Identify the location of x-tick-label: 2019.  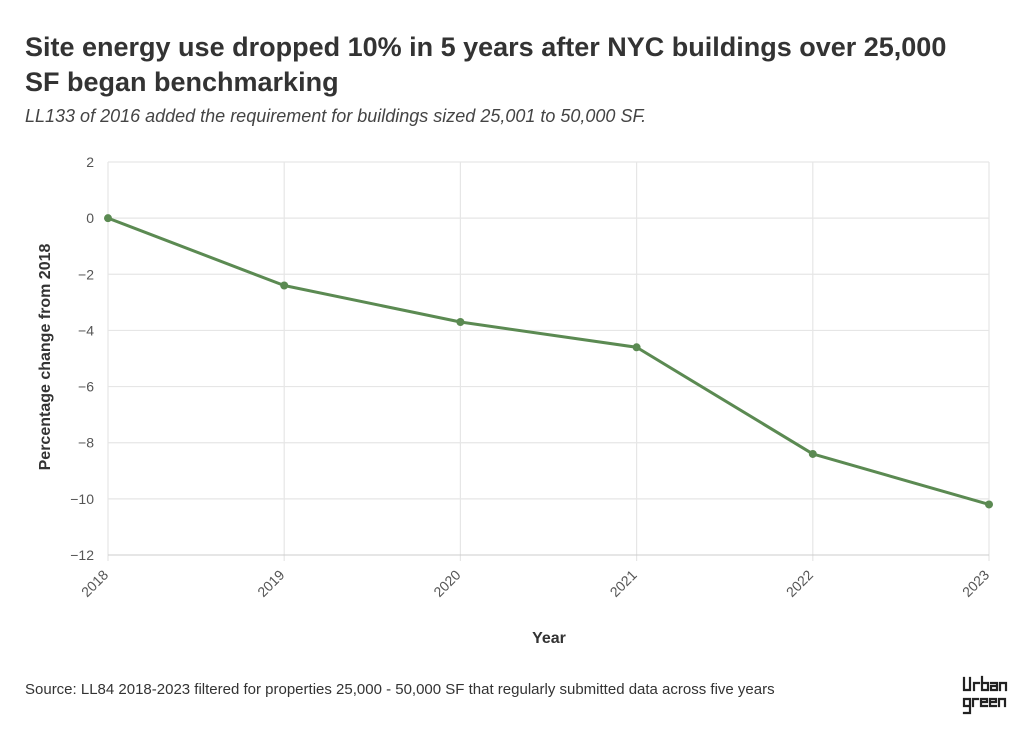
(270, 582).